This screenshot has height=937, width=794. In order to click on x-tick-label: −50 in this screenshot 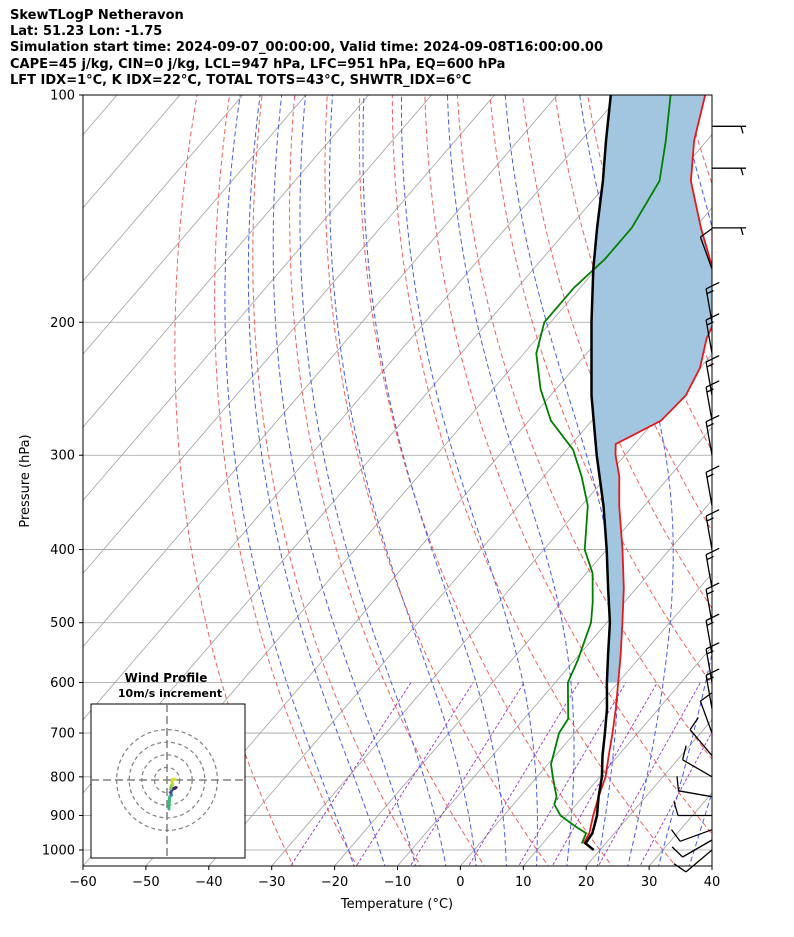, I will do `click(145, 882)`.